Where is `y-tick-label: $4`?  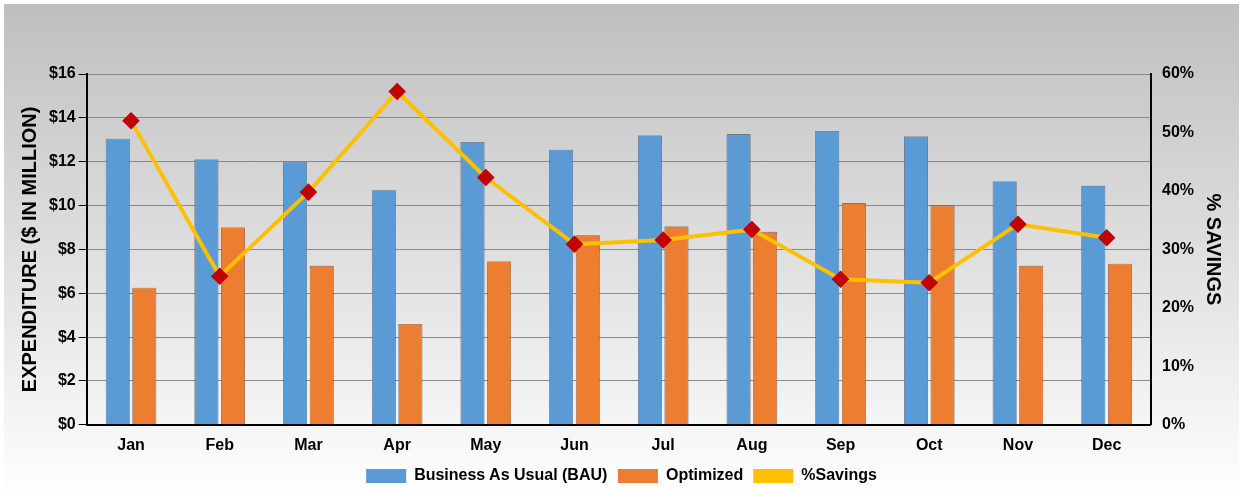
y-tick-label: $4 is located at coordinates (66, 336).